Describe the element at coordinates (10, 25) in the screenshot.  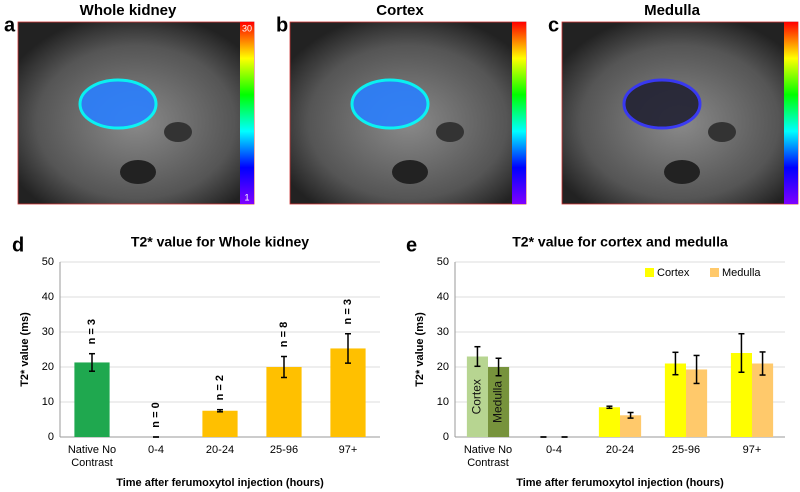
I see `panel-letter: a` at that location.